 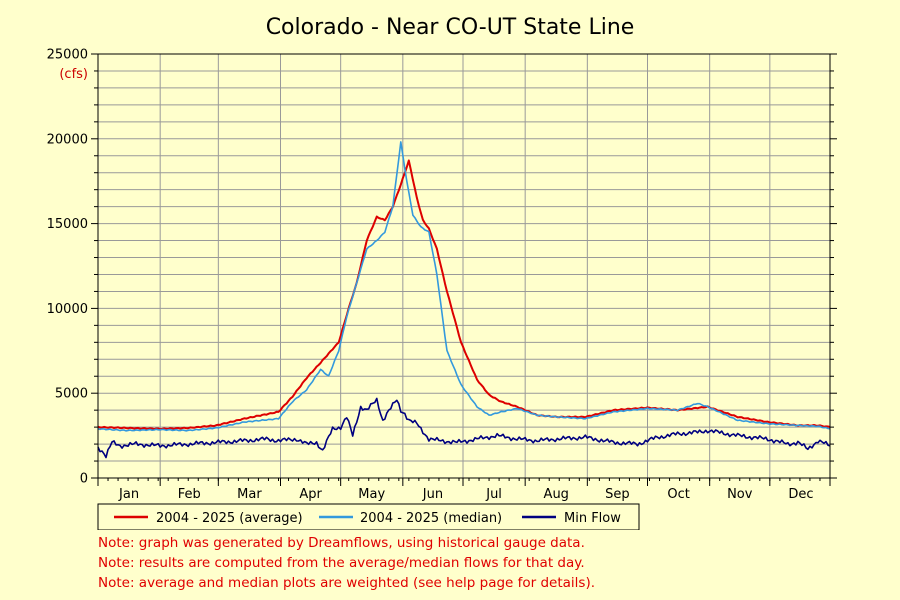 What do you see at coordinates (84, 479) in the screenshot?
I see `y-tick-label: 0` at bounding box center [84, 479].